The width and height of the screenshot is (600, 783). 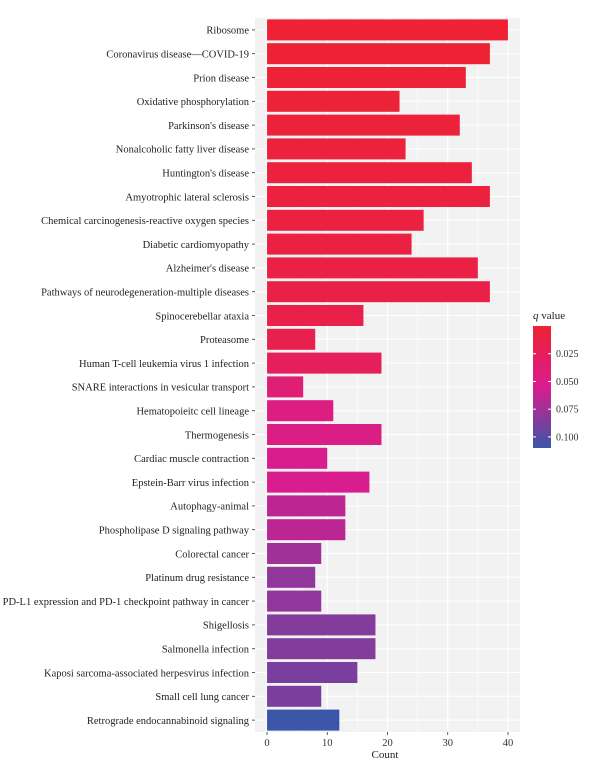 I want to click on legend-colorbar, so click(x=542, y=387).